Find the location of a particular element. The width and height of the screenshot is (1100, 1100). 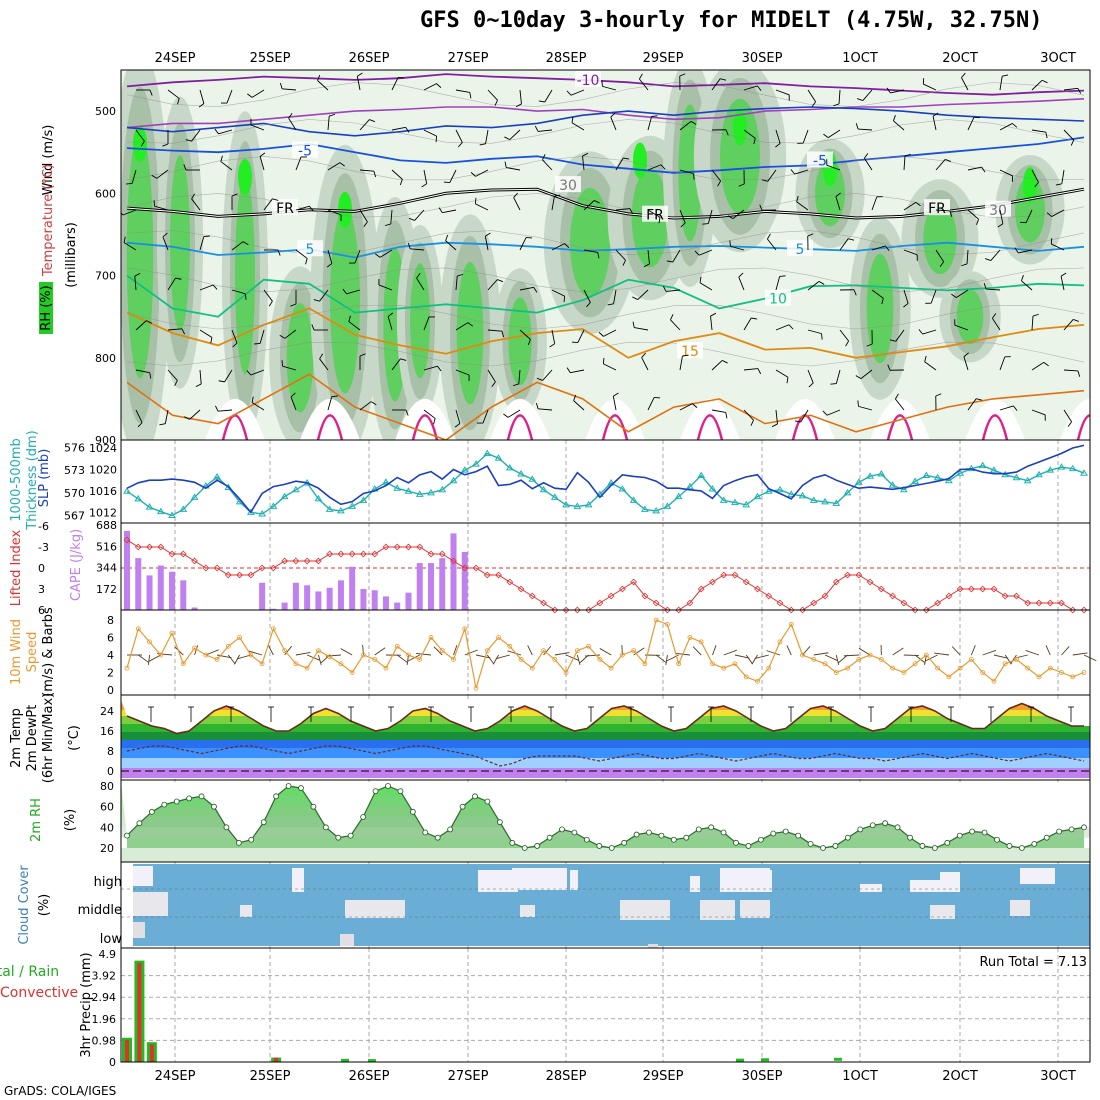

precip-panel: Run Total = 7.13 is located at coordinates (605, 1009).